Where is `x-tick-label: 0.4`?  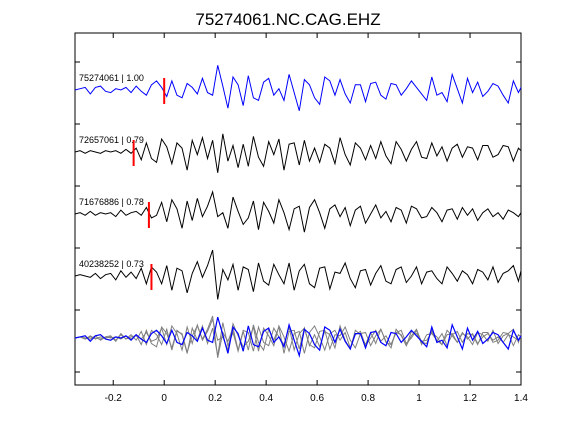 x-tick-label: 0.4 is located at coordinates (266, 398).